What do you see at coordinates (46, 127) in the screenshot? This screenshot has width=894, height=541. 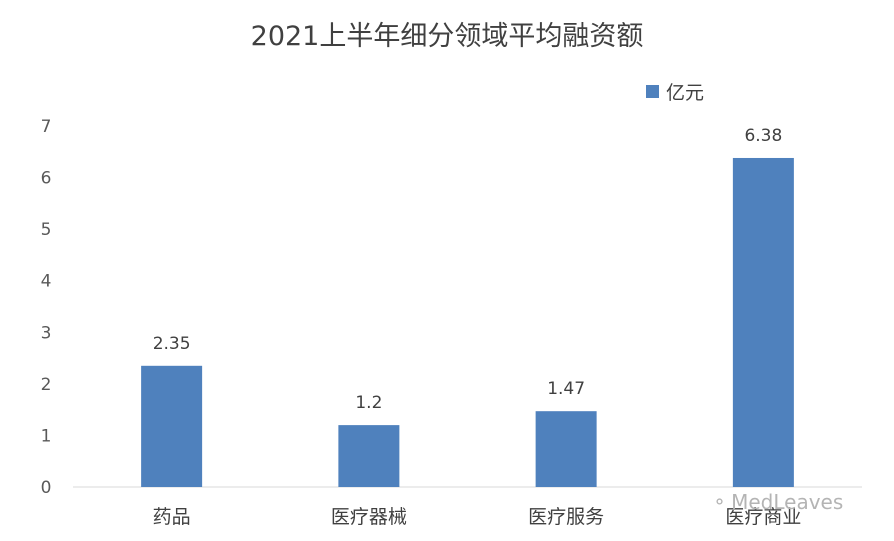 I see `y-tick-label: 7` at bounding box center [46, 127].